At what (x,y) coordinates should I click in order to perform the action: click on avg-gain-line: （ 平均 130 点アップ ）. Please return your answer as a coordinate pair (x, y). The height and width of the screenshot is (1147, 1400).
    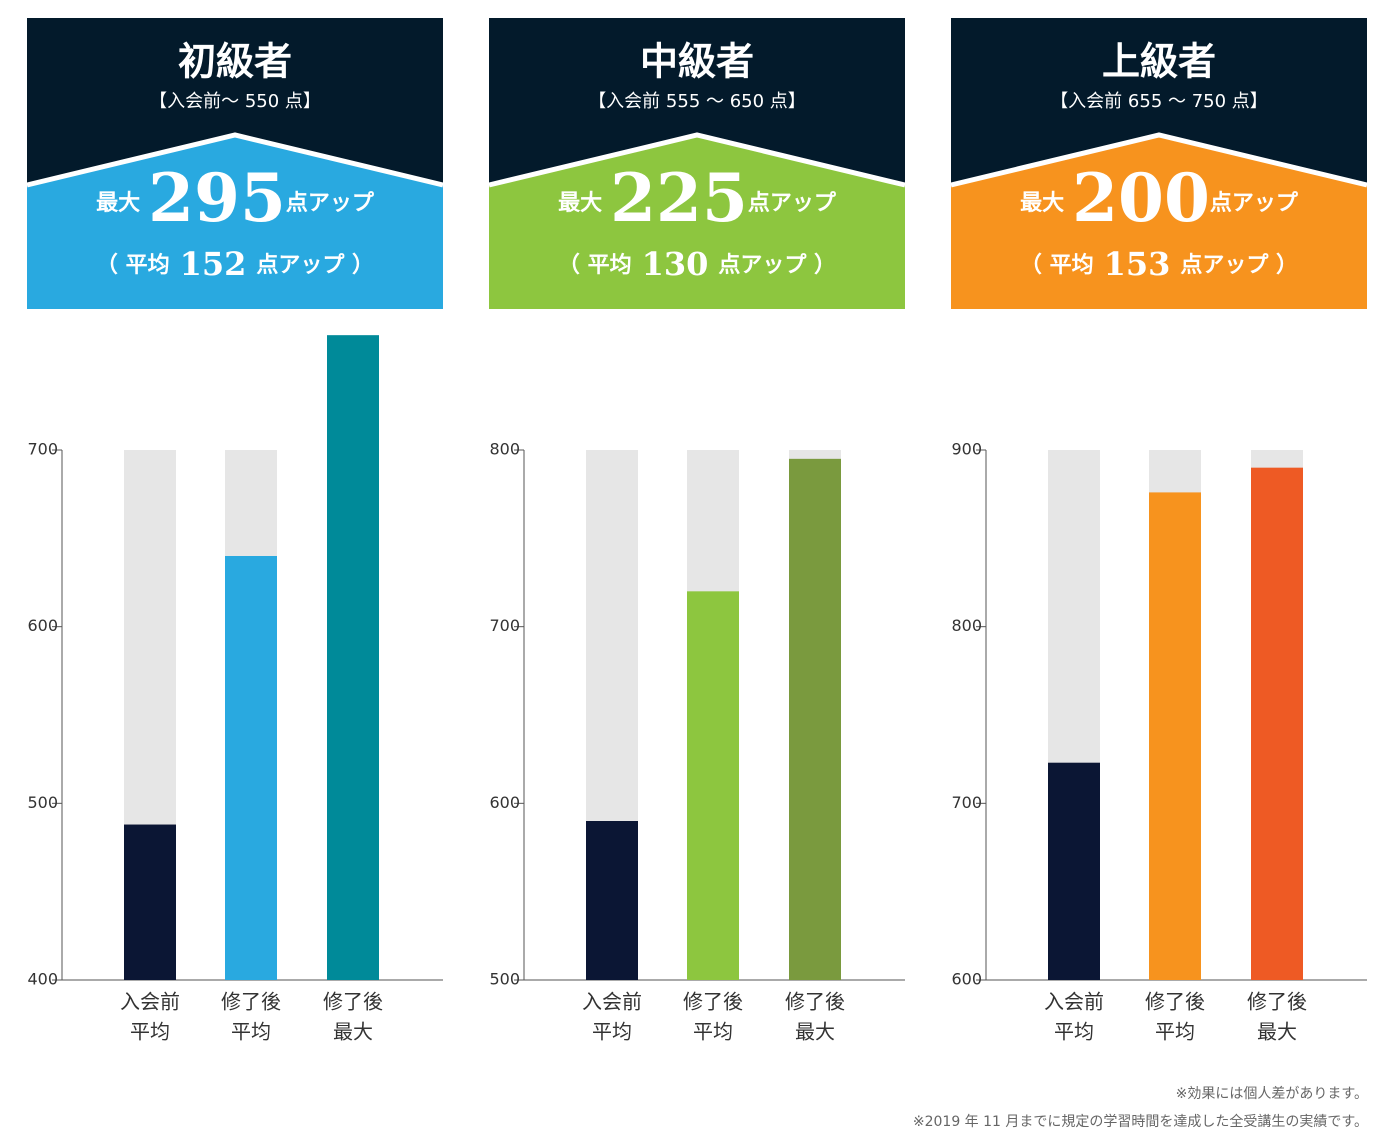
    Looking at the image, I should click on (697, 264).